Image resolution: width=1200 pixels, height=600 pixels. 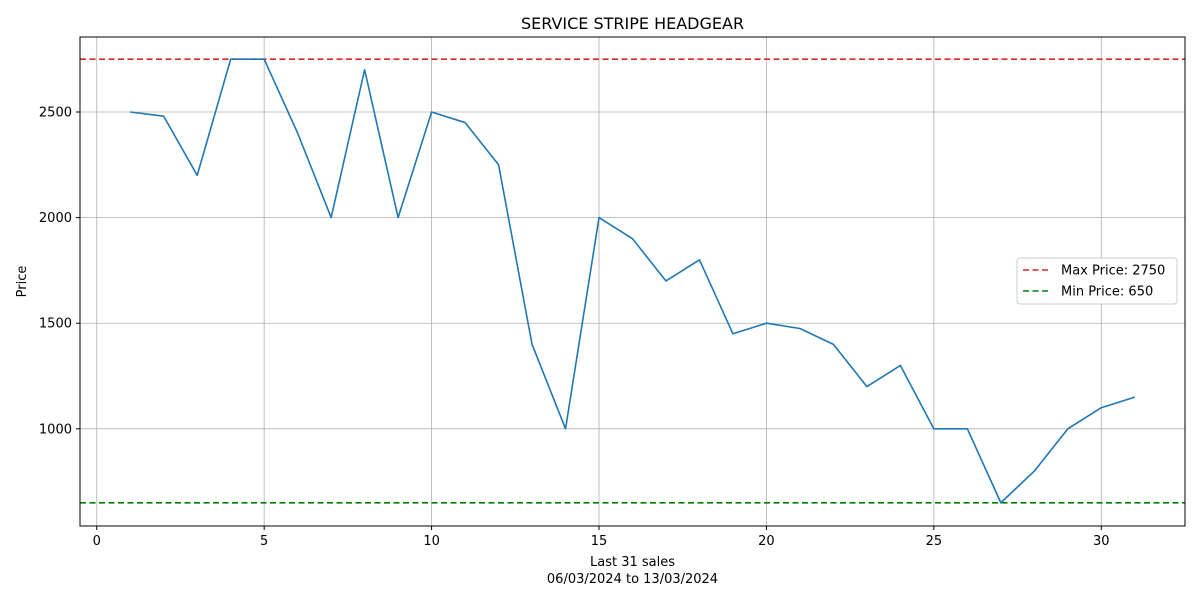 What do you see at coordinates (55, 218) in the screenshot?
I see `y-tick-label: 2000` at bounding box center [55, 218].